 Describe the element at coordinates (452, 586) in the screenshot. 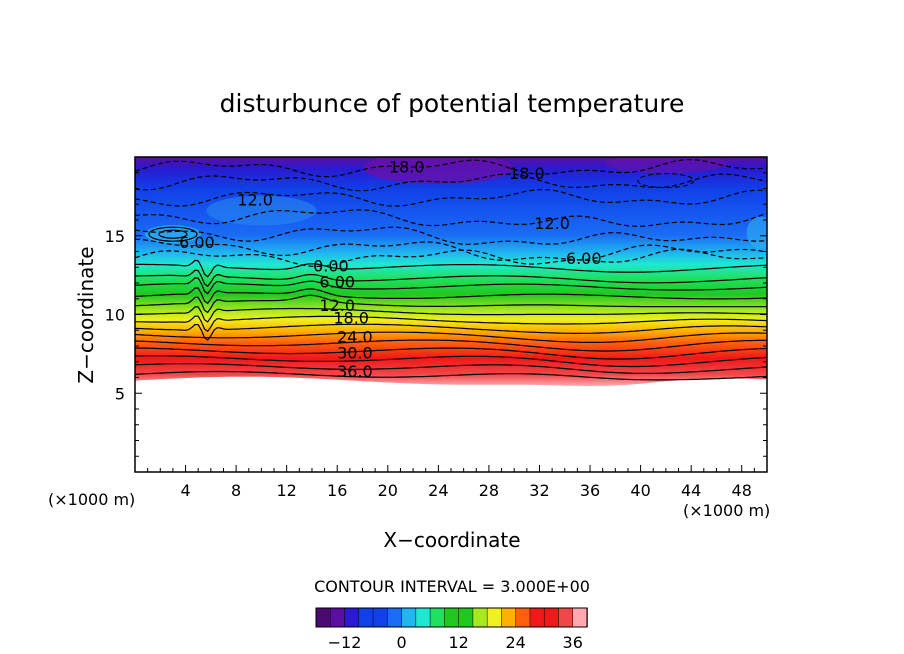

I see `contour-interval-text: CONTOUR INTERVAL = 3.000E+00` at that location.